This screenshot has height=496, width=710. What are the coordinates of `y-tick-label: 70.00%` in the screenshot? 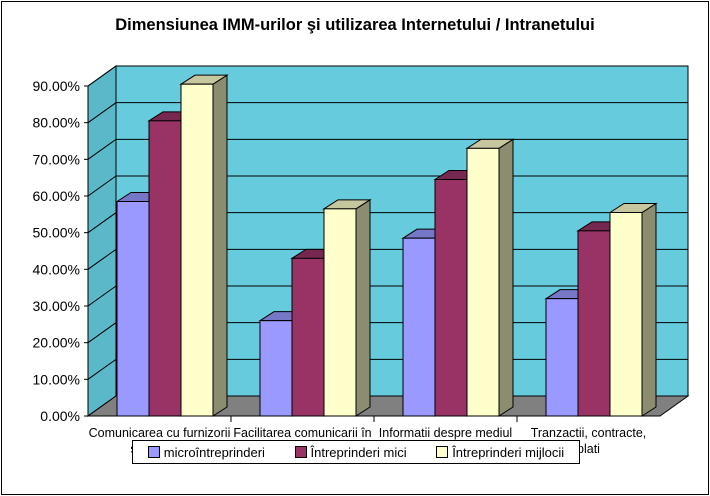 It's located at (56, 159).